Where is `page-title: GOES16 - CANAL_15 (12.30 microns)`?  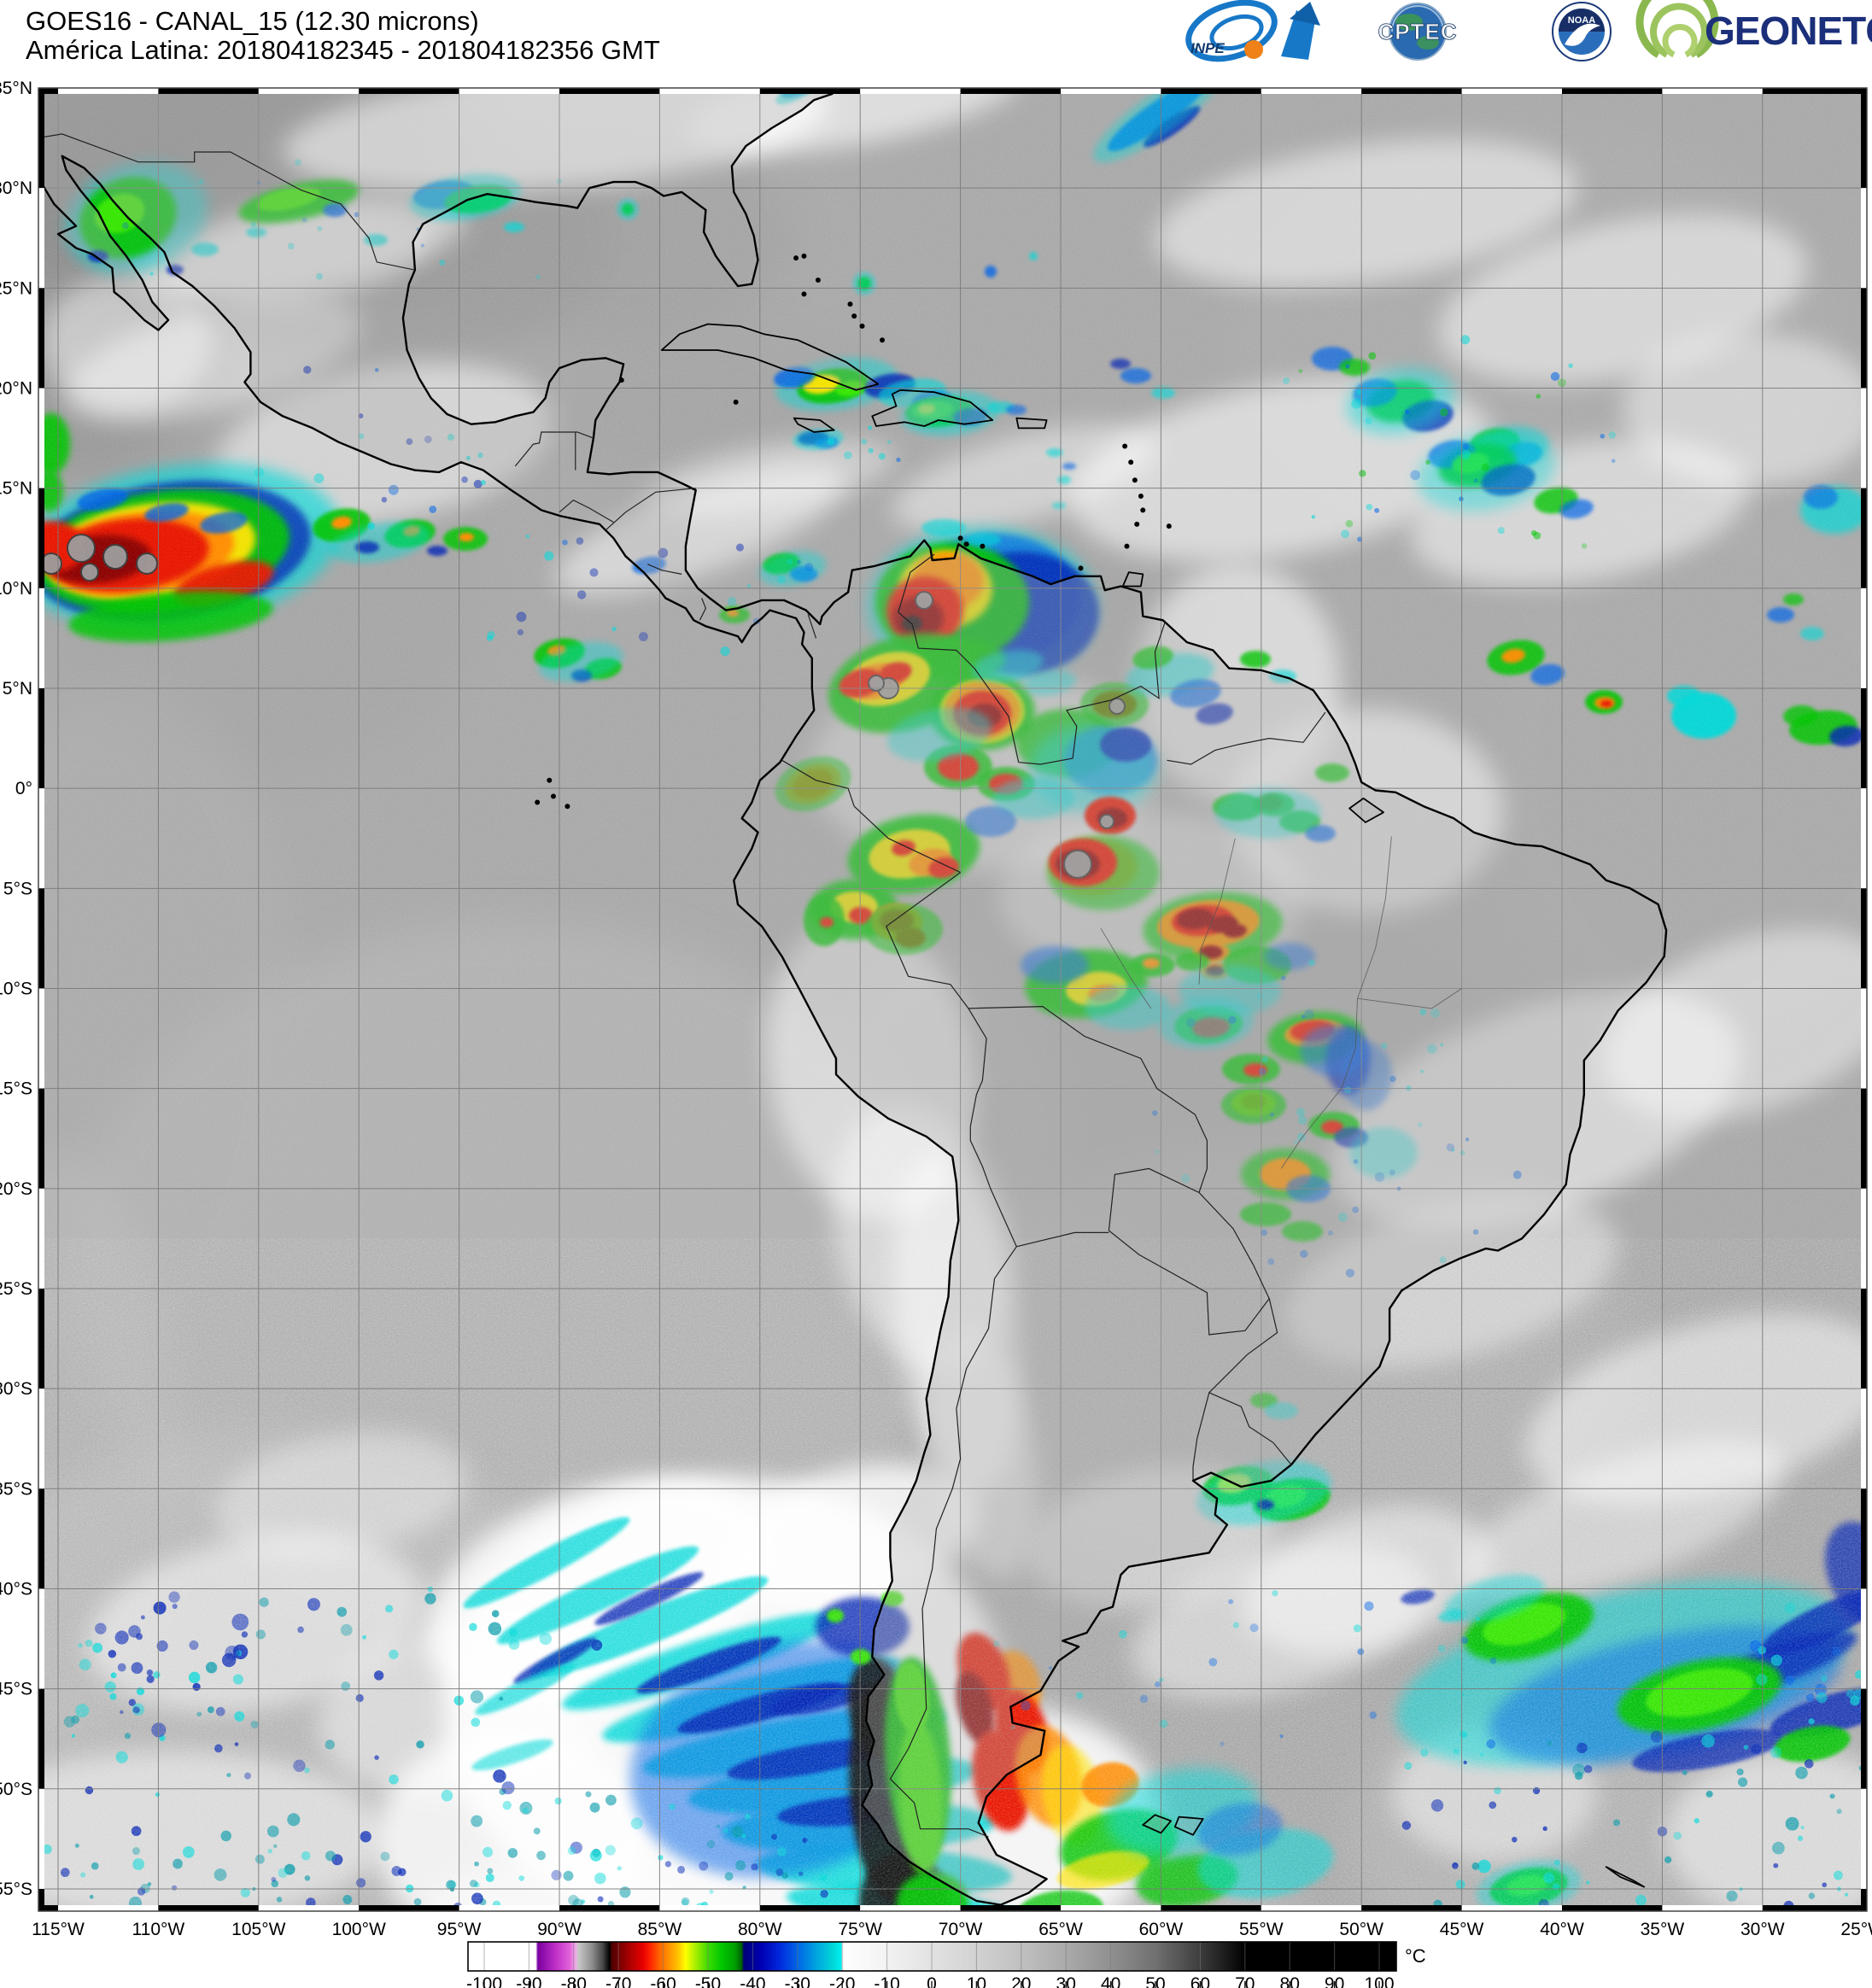
page-title: GOES16 - CANAL_15 (12.30 microns) is located at coordinates (252, 21).